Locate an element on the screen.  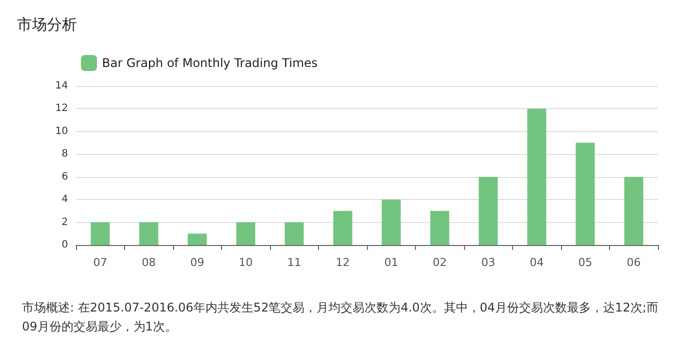
legend-label: Bar Graph of Monthly Trading Times is located at coordinates (210, 63).